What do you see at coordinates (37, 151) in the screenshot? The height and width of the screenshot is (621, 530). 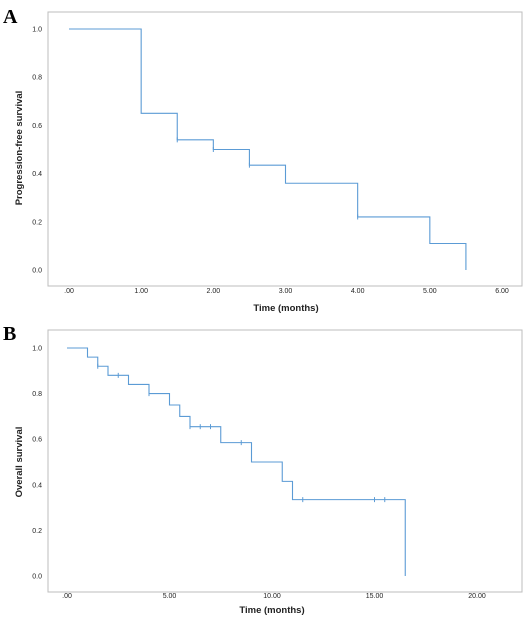 I see `panel-a-y-tick-labels: 0.0 0.2 0.4 0.6 0.8 1.0` at bounding box center [37, 151].